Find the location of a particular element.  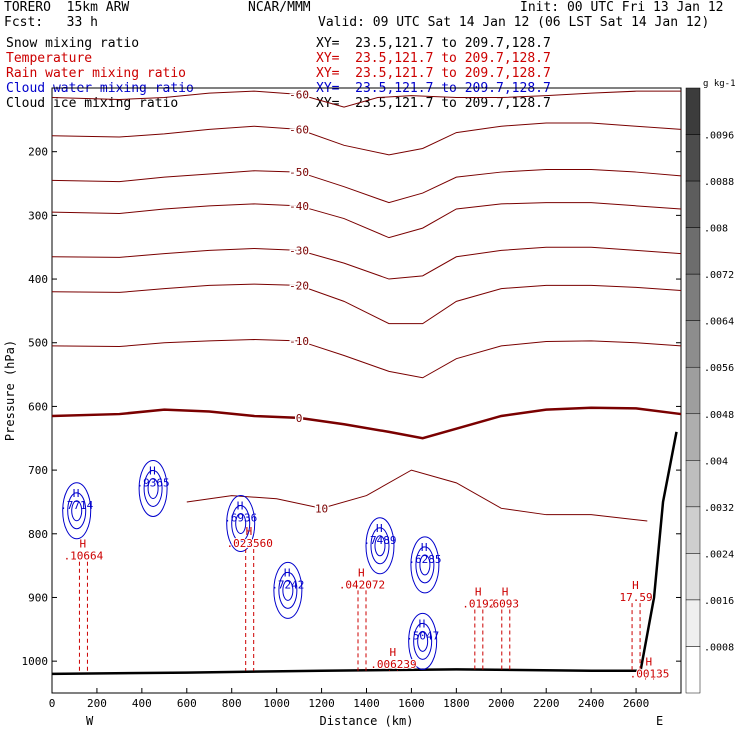

x-axis-label: Distance (km) is located at coordinates (367, 721).